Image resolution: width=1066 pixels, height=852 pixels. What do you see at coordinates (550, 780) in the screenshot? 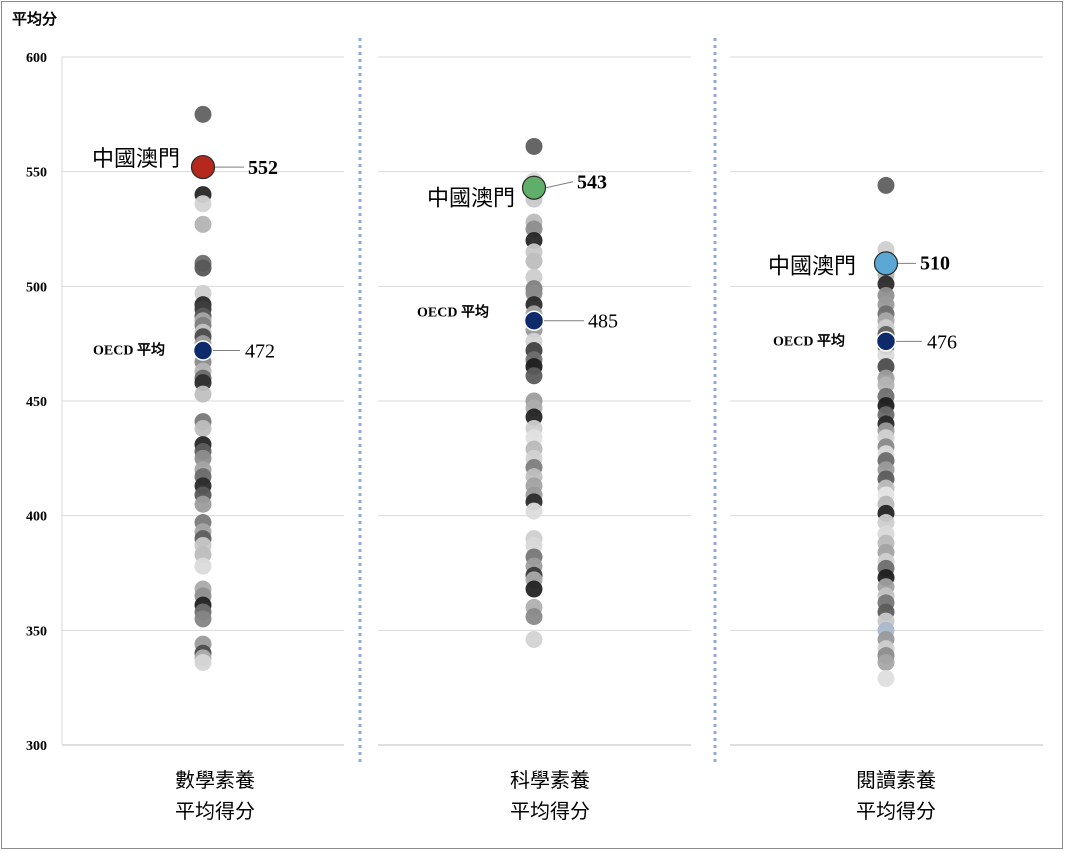
I see `category-label: 科學素養` at bounding box center [550, 780].